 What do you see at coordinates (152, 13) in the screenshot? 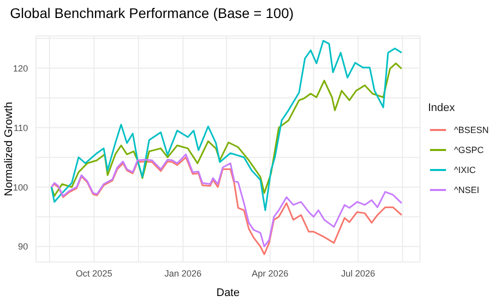
I see `chart-title: Global Benchmark Performance (Base = 100)` at bounding box center [152, 13].